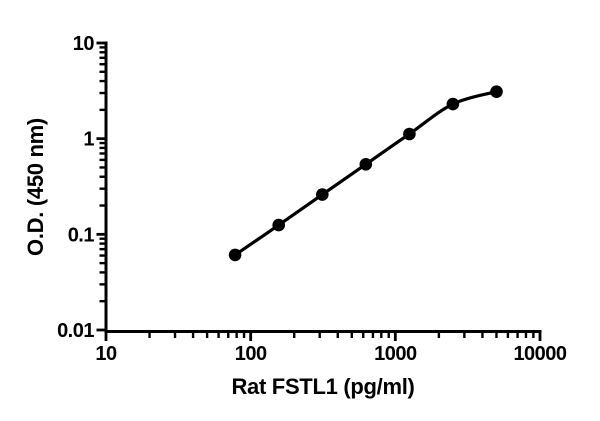 This screenshot has height=421, width=600. I want to click on x-tick-label: 10000, so click(539, 354).